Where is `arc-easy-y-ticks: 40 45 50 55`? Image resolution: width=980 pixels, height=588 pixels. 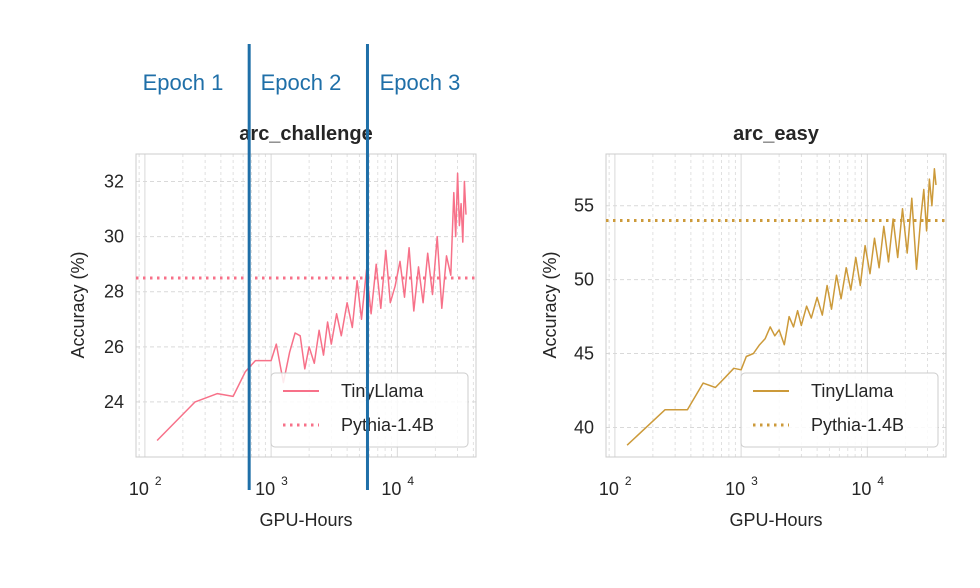
arc-easy-y-ticks: 40 45 50 55 is located at coordinates (584, 317).